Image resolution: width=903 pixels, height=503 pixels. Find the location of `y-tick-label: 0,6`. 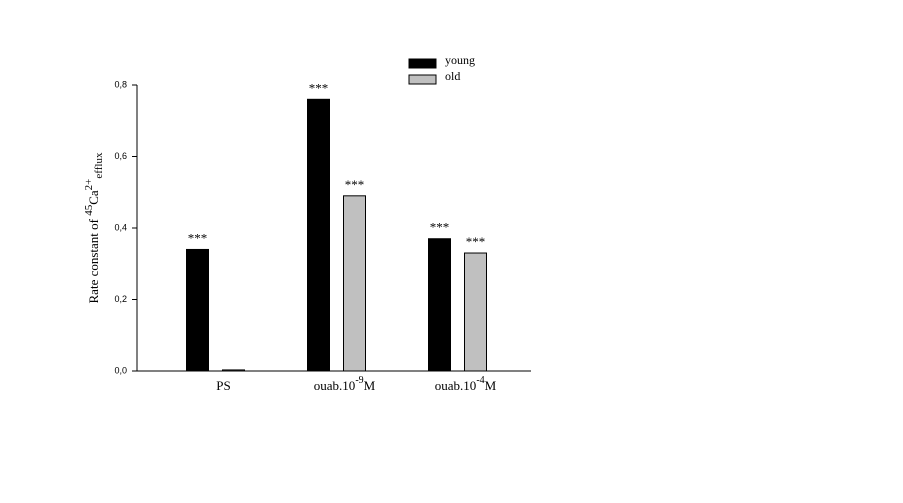

y-tick-label: 0,6 is located at coordinates (120, 156).